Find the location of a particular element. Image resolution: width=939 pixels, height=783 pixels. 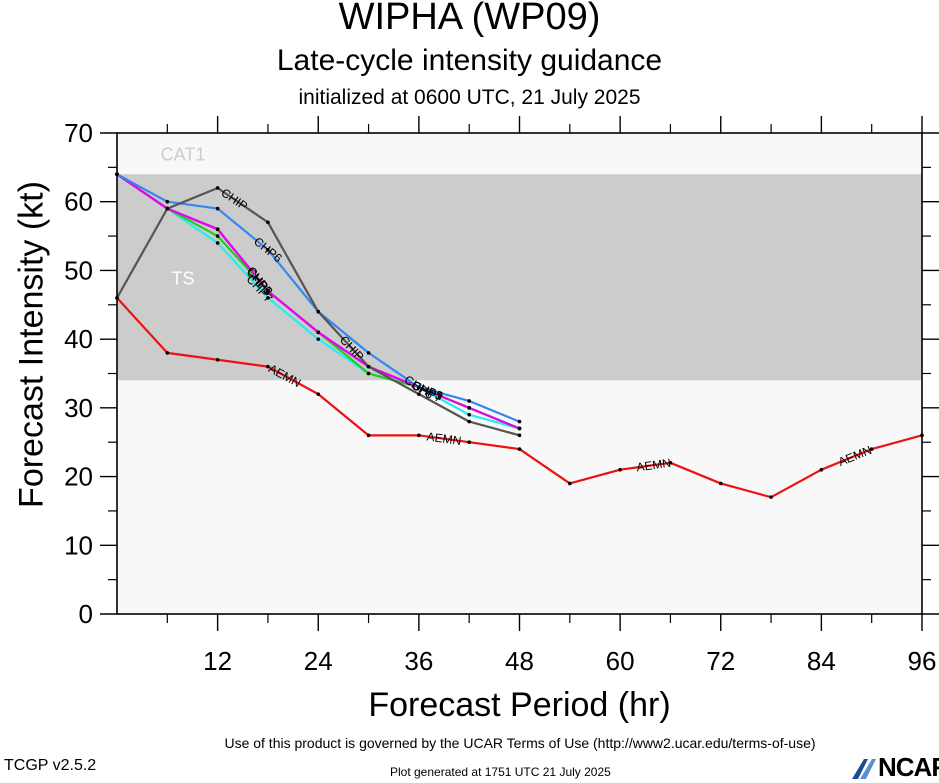

y-tick-label-10: 10 is located at coordinates (78, 545).